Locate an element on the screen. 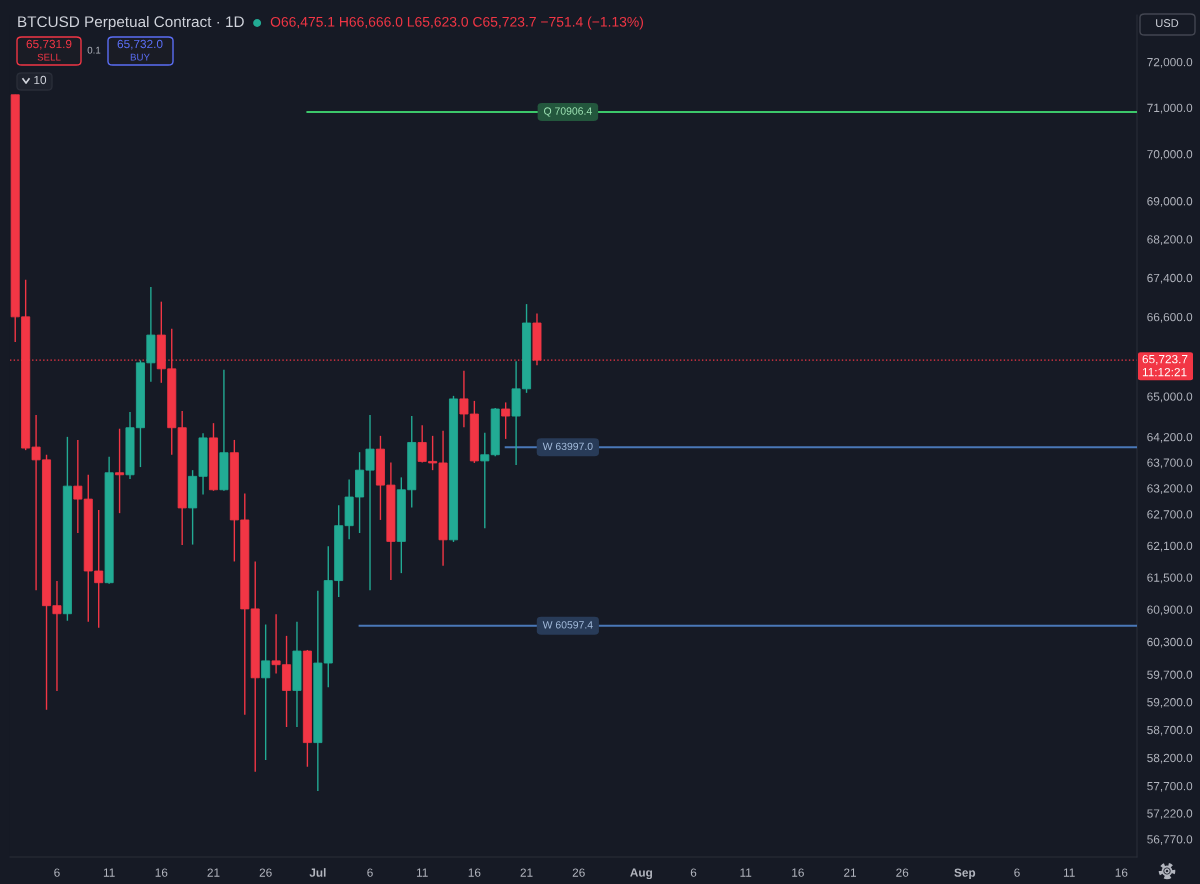 The image size is (1200, 884). annotation: SELL is located at coordinates (49, 57).